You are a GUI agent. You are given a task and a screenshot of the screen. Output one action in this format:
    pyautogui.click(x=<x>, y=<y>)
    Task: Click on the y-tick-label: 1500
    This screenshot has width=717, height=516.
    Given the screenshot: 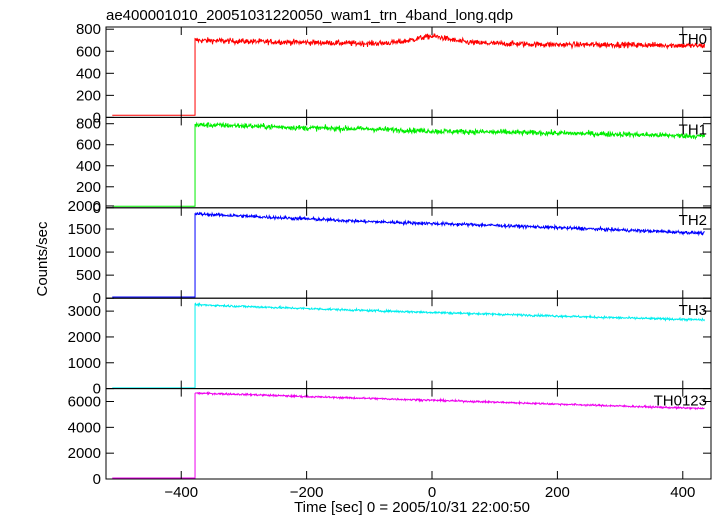 What is the action you would take?
    pyautogui.click(x=84, y=229)
    